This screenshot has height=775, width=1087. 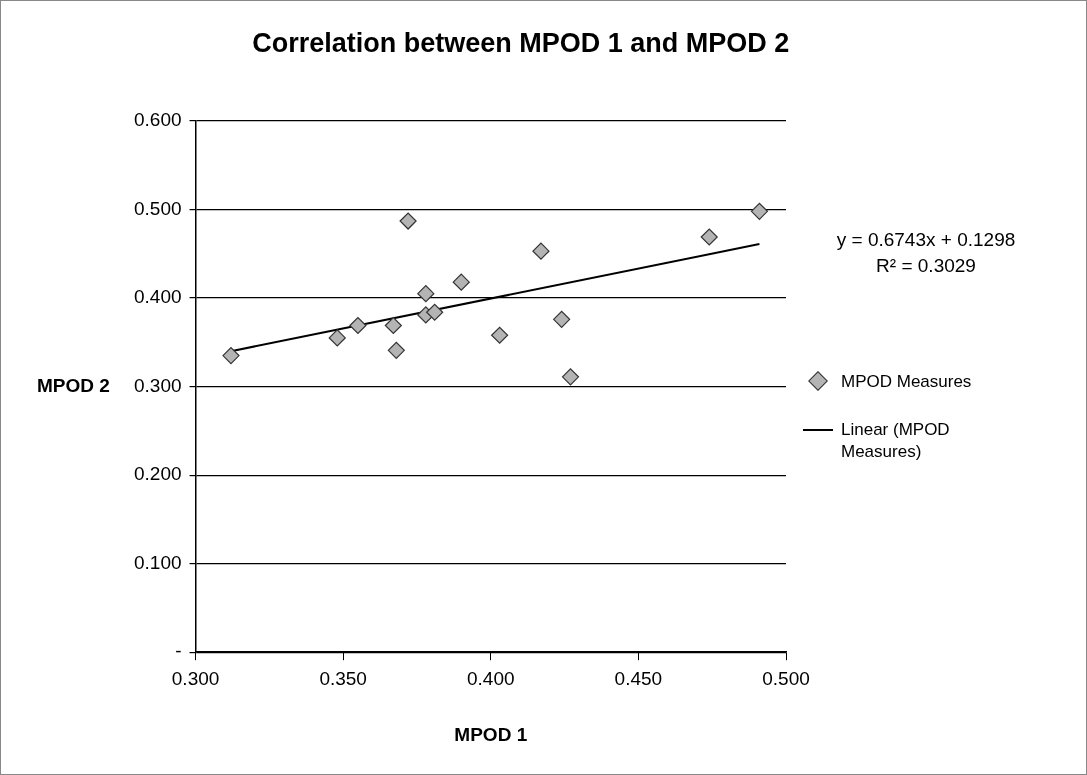 I want to click on y-tick-label: 0.400, so click(x=158, y=297).